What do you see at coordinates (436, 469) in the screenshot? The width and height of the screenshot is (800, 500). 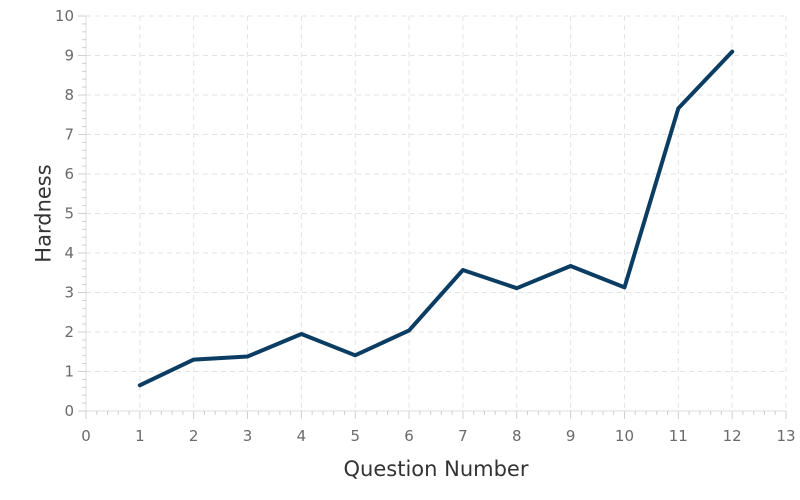 I see `x-axis-title: Question Number` at bounding box center [436, 469].